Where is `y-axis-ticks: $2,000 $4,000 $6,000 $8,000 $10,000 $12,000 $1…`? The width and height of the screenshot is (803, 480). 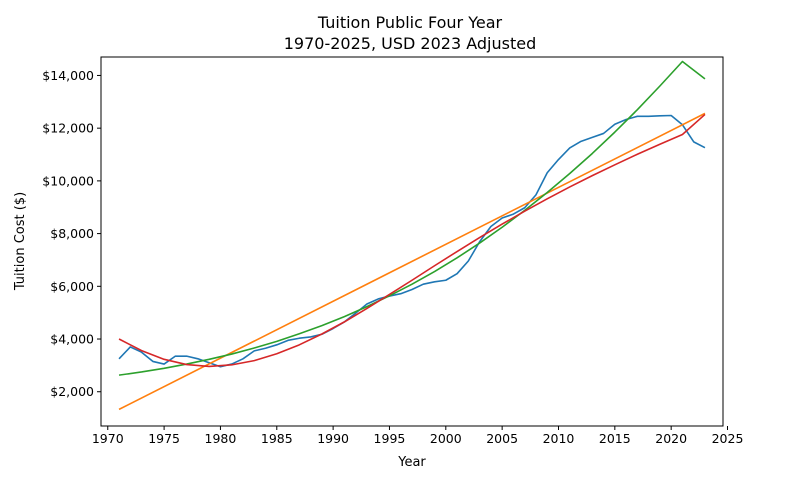 y-axis-ticks: $2,000 $4,000 $6,000 $8,000 $10,000 $12,000 $1… is located at coordinates (71, 233).